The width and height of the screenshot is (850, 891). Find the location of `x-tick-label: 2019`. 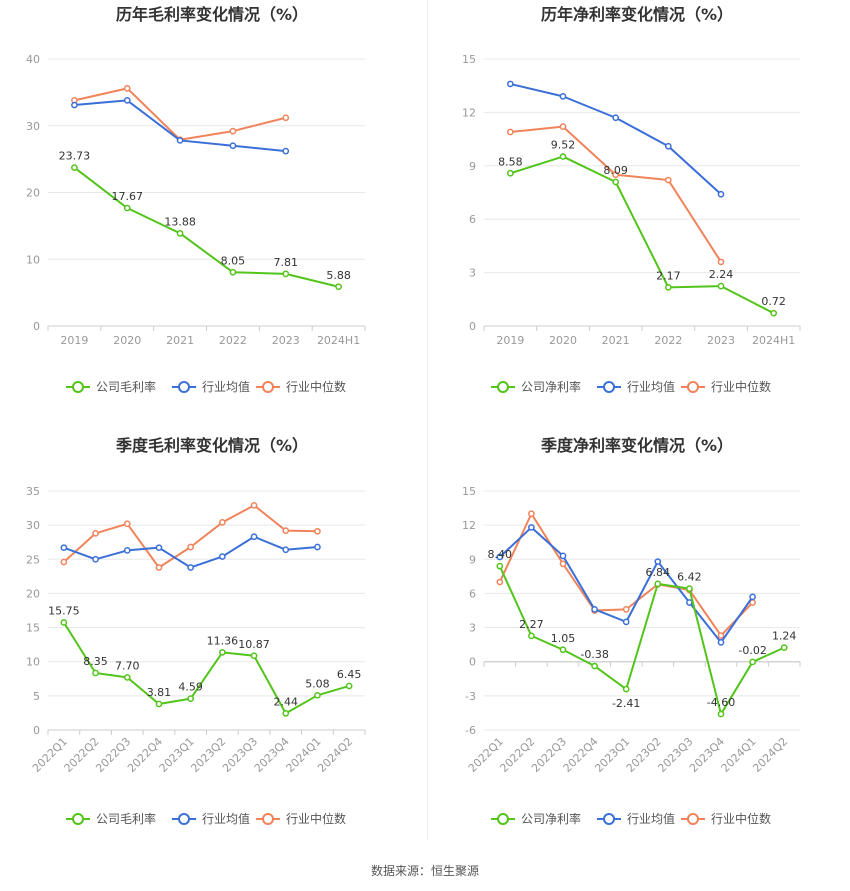

x-tick-label: 2019 is located at coordinates (74, 340).